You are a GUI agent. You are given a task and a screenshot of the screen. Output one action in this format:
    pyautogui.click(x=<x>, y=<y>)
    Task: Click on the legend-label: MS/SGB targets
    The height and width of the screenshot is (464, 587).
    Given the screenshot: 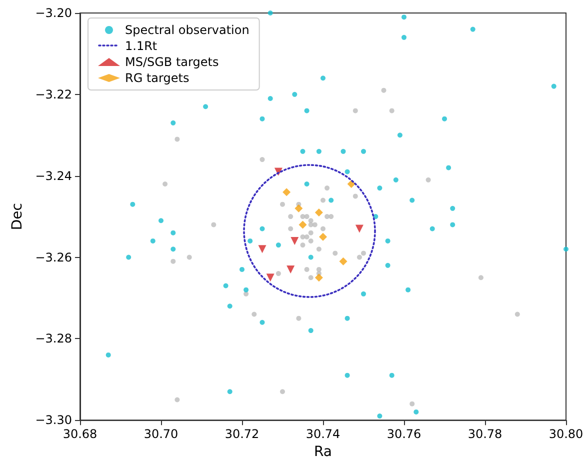 What is the action you would take?
    pyautogui.click(x=172, y=62)
    